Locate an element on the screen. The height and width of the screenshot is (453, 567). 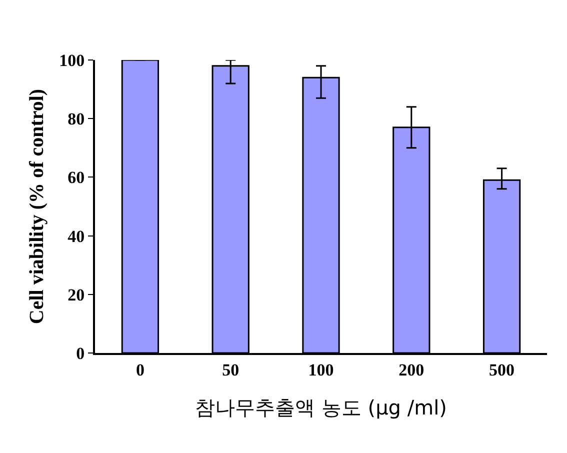
x-axis-title: 참나무추출액 농도 (μg /ml) is located at coordinates (321, 407).